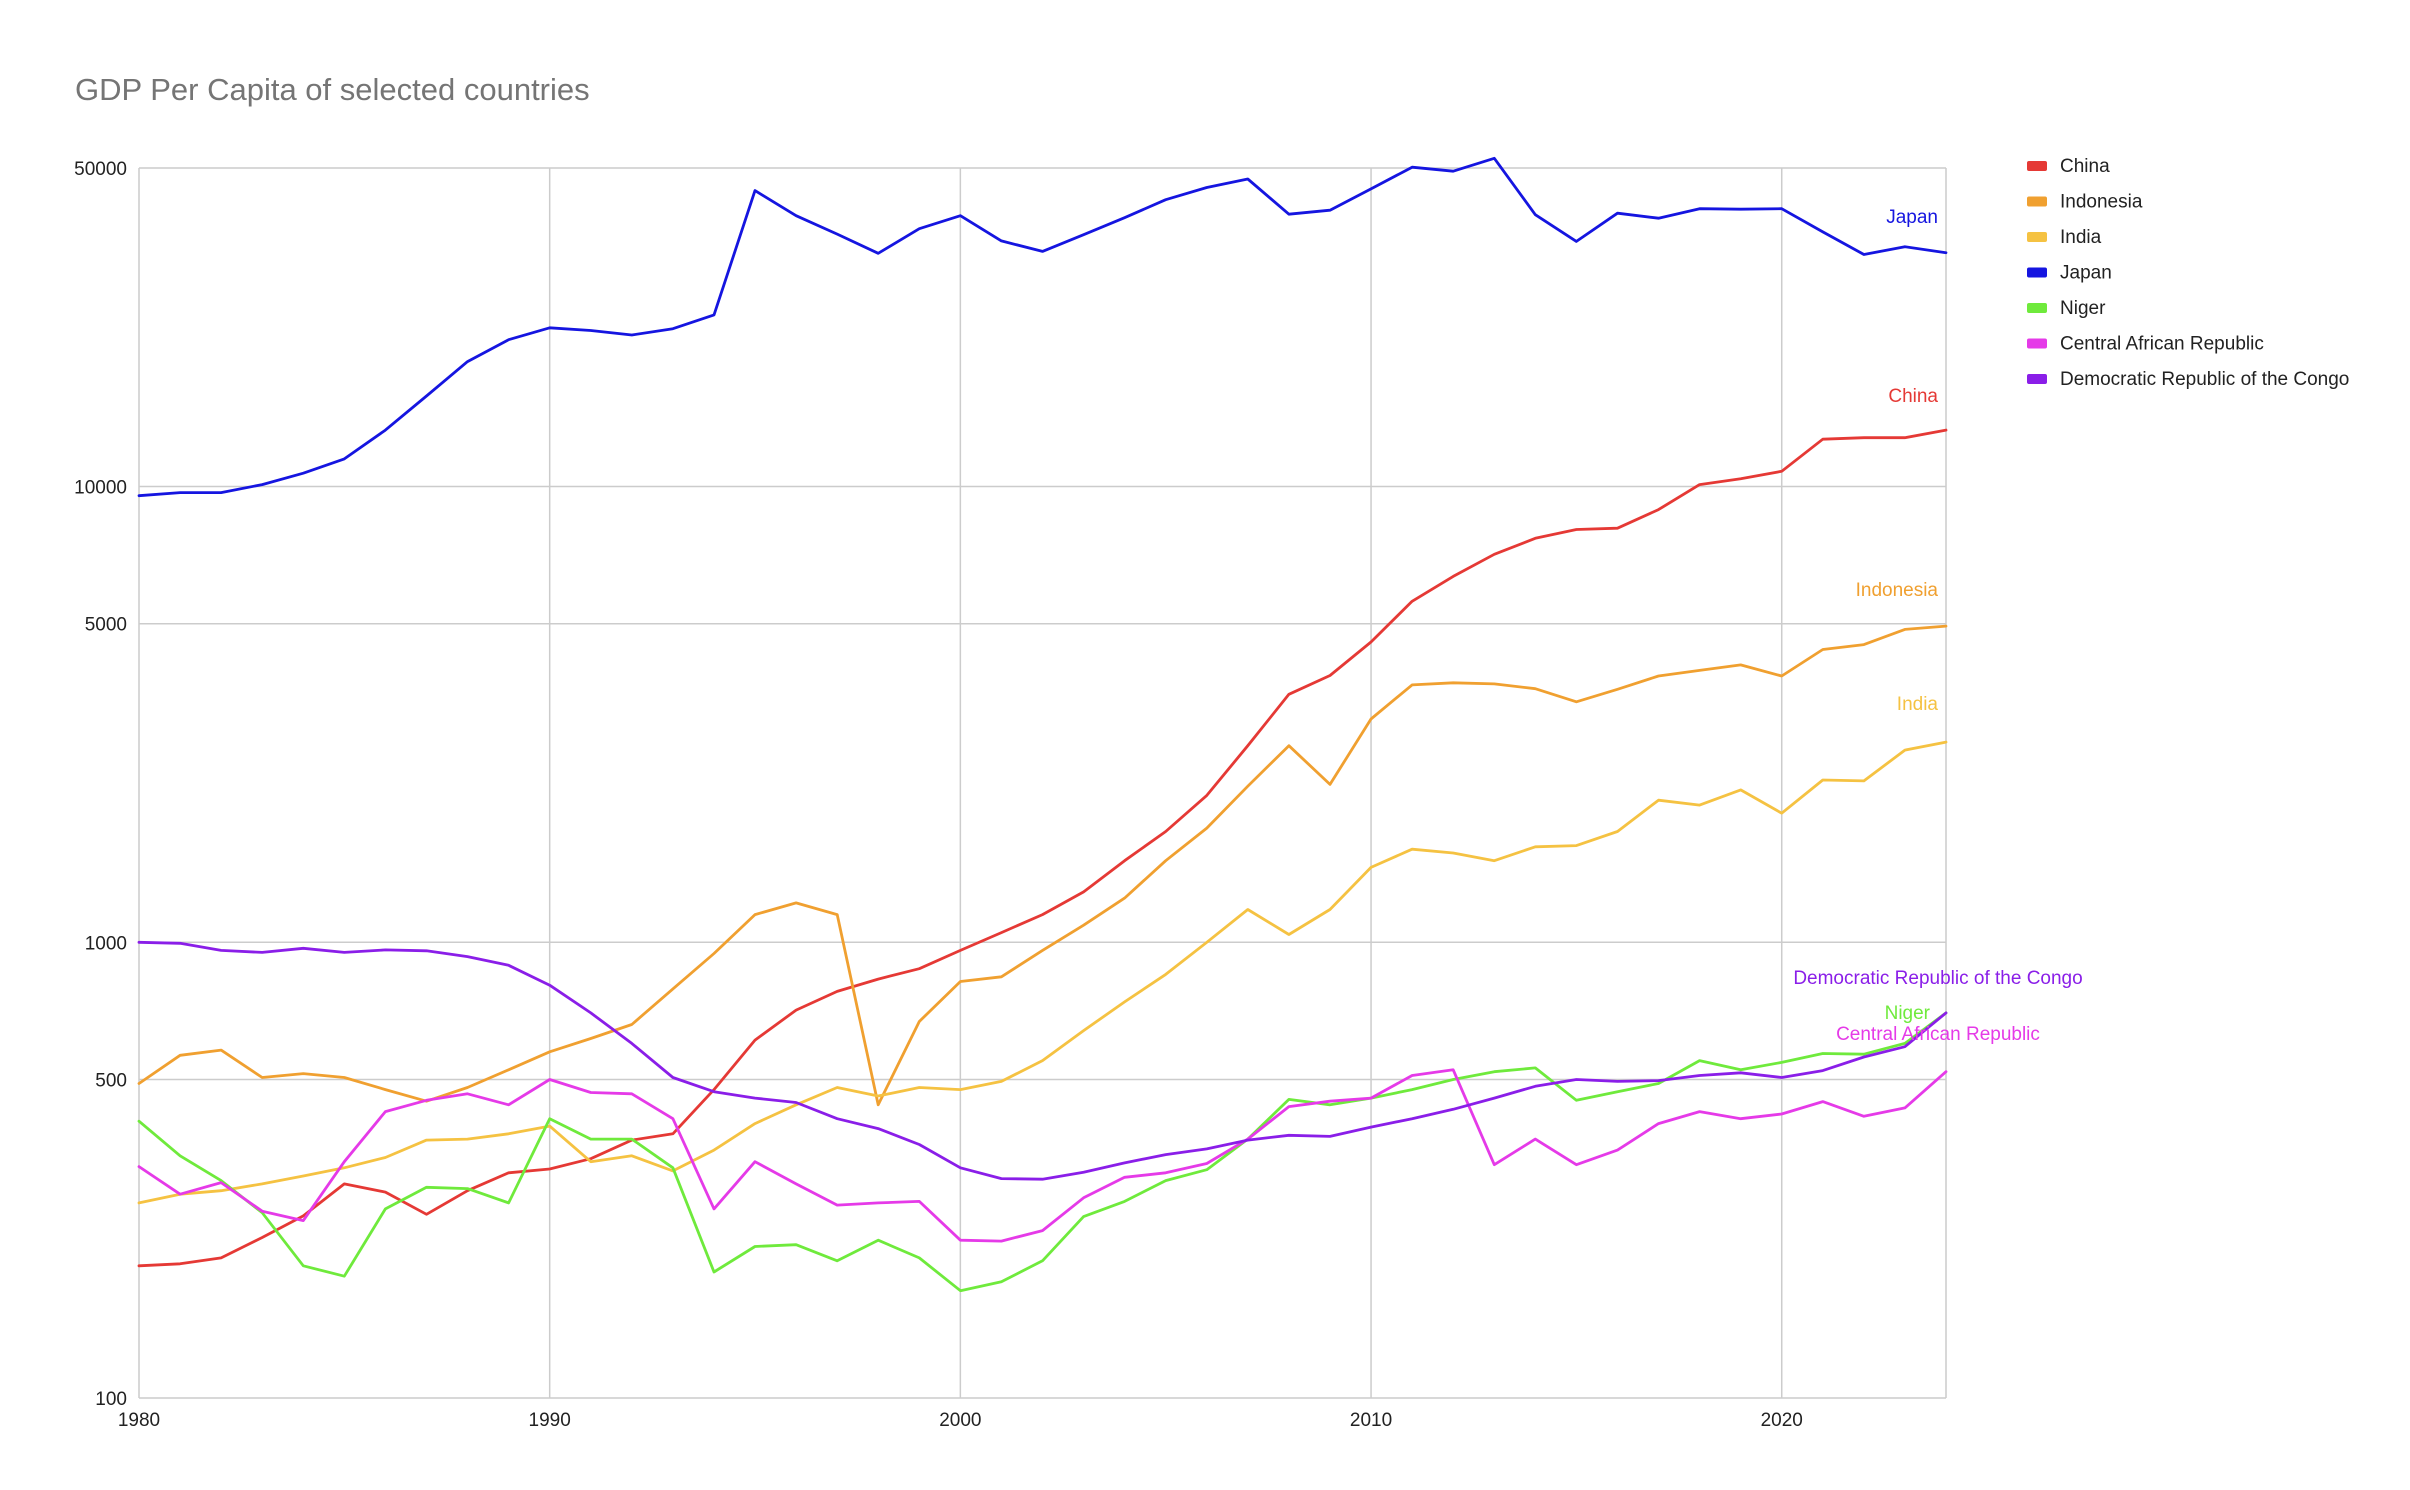 This screenshot has width=2410, height=1490. I want to click on y-tick-label: 5000, so click(106, 625).